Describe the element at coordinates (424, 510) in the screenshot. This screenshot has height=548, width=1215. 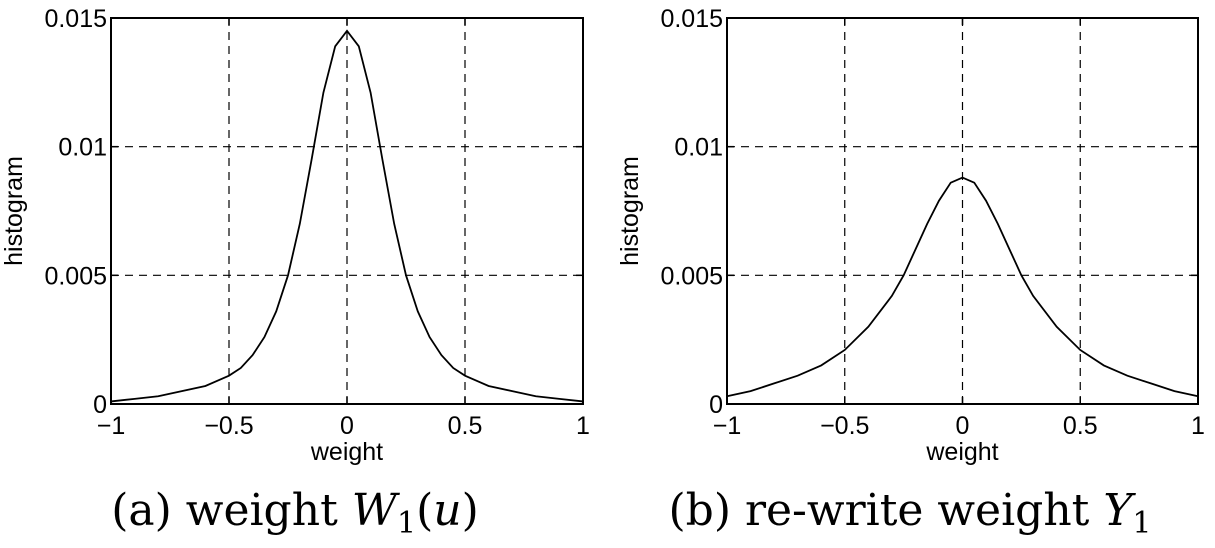
I see `caption-paren-open: (` at that location.